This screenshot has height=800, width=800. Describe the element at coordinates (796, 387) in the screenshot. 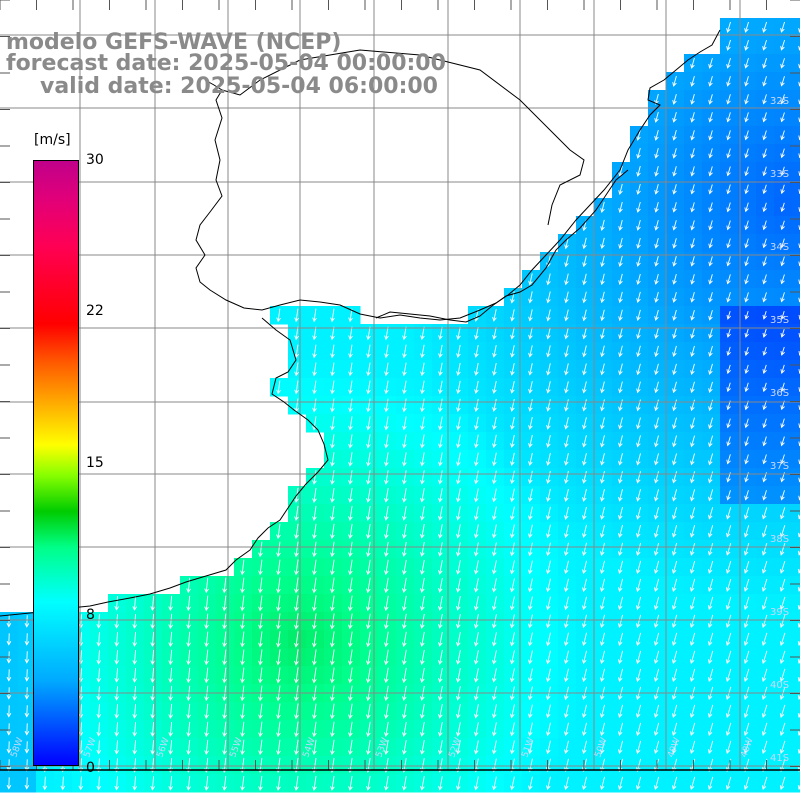

I see `wind-cell` at that location.